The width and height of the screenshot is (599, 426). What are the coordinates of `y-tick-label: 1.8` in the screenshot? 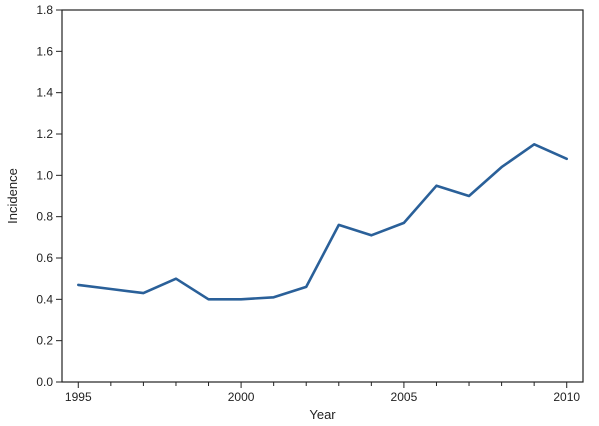 It's located at (44, 10).